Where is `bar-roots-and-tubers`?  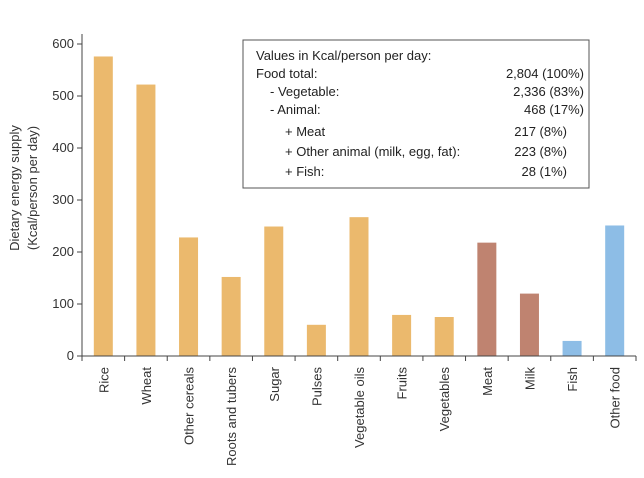
bar-roots-and-tubers is located at coordinates (231, 316).